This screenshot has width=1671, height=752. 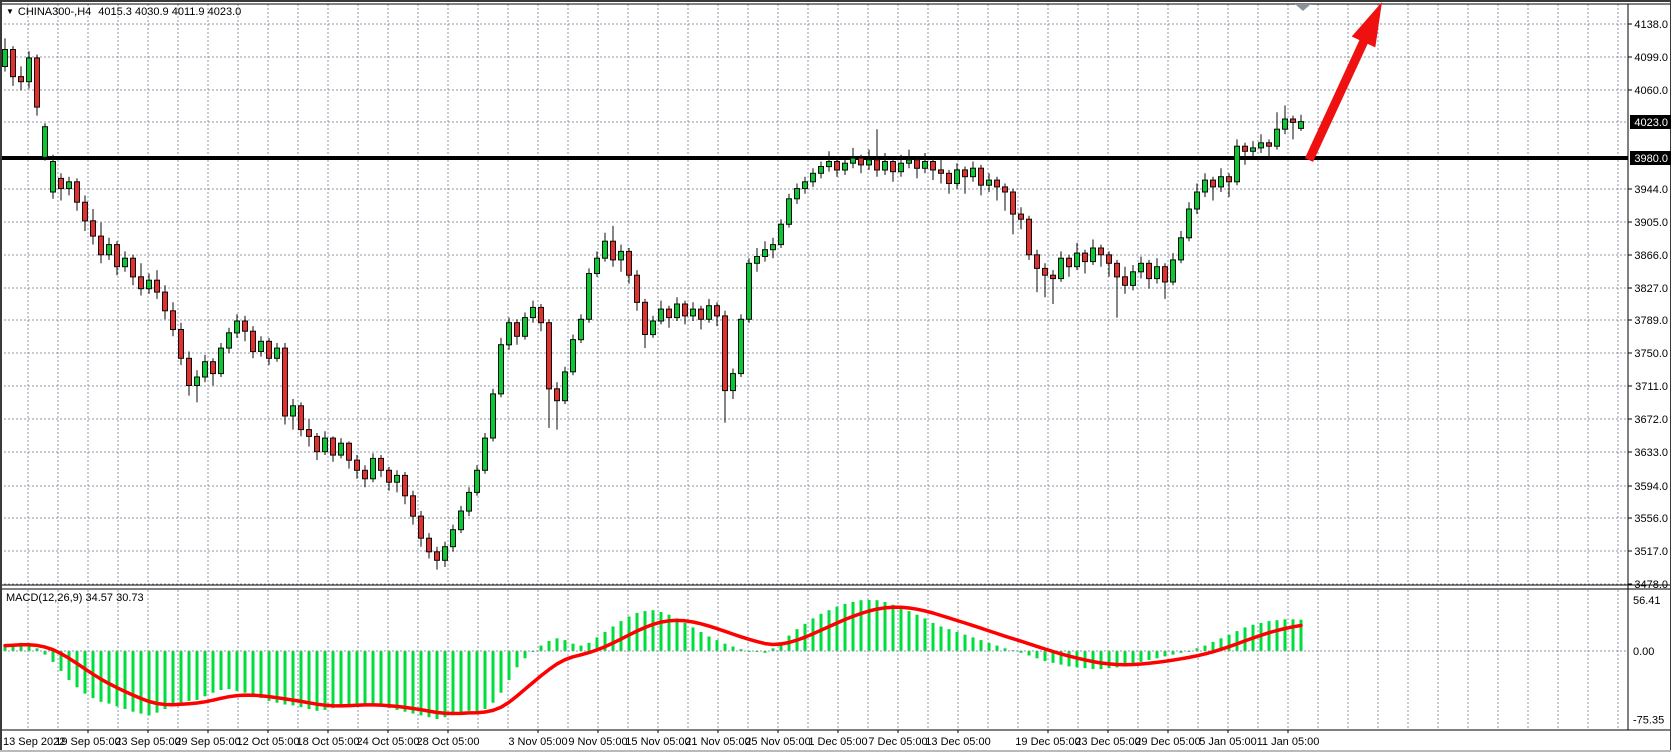 I want to click on price-tick-label: 3594.0, so click(x=1651, y=487).